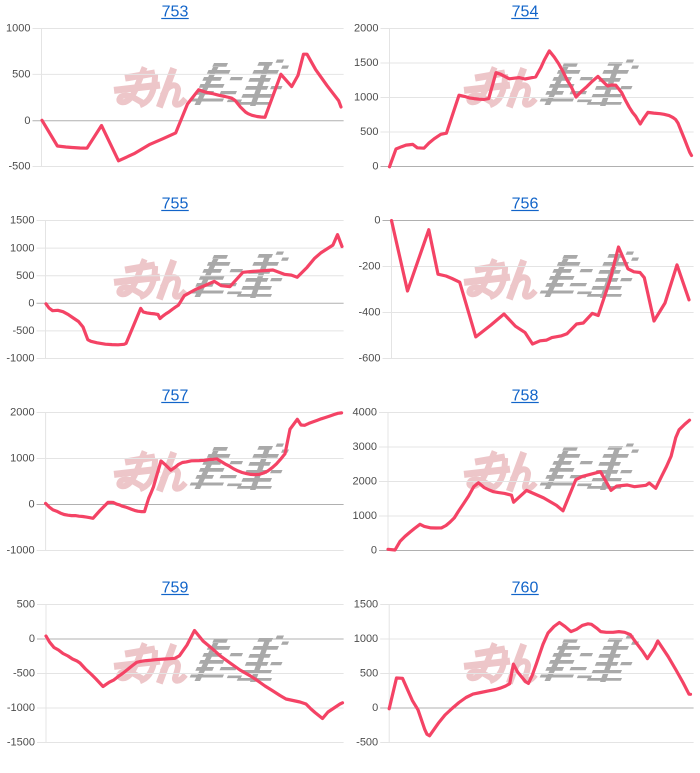  Describe the element at coordinates (175, 12) in the screenshot. I see `svg-text: 753` at that location.